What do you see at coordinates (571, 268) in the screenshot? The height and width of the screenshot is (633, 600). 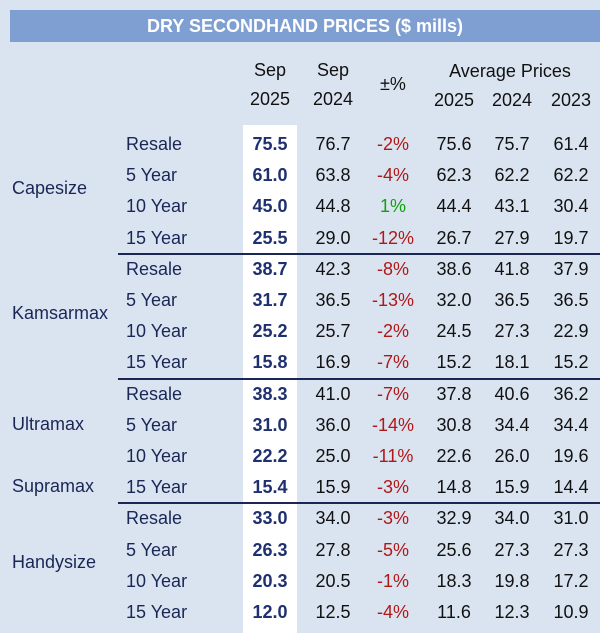 I see `cell-avg2023: 37.9` at bounding box center [571, 268].